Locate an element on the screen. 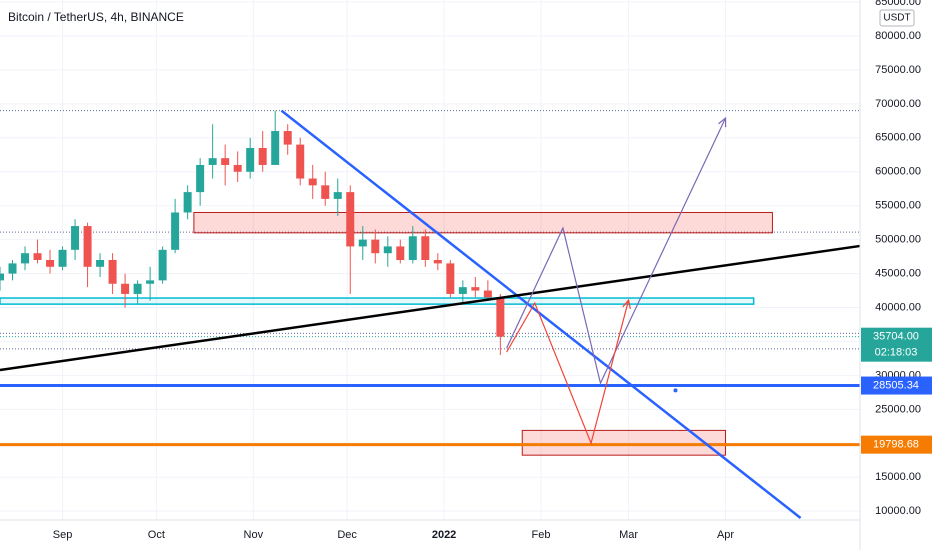  price-axis is located at coordinates (896, 275).